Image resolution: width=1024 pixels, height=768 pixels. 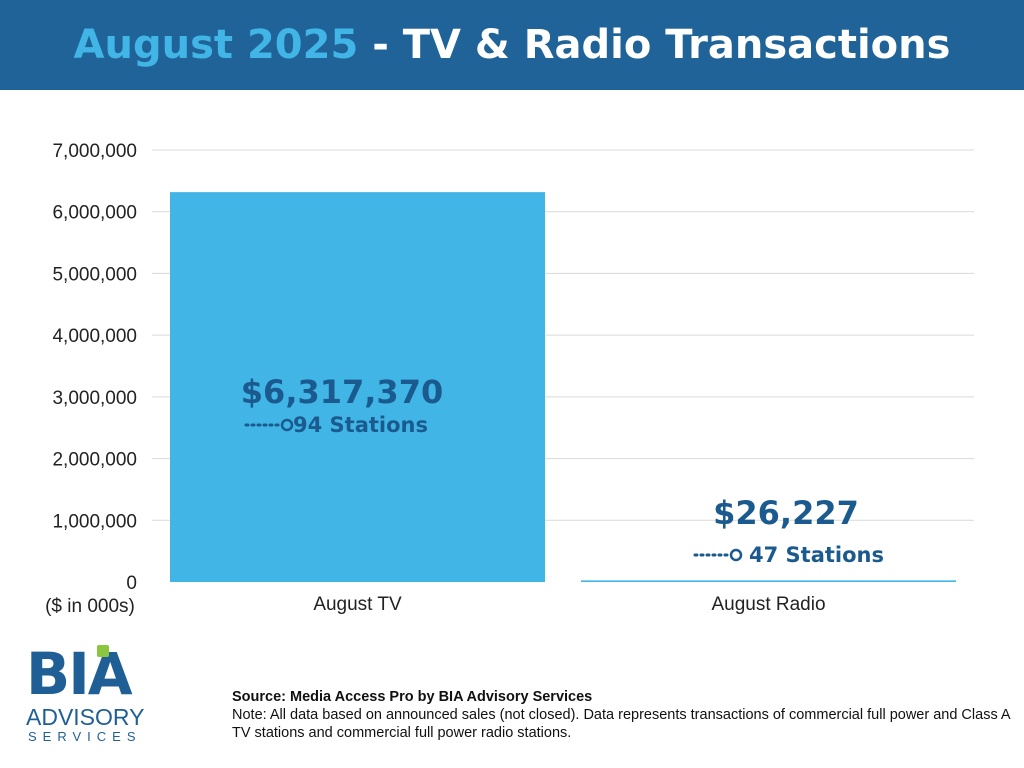 What do you see at coordinates (131, 583) in the screenshot?
I see `y-tick-label: 0` at bounding box center [131, 583].